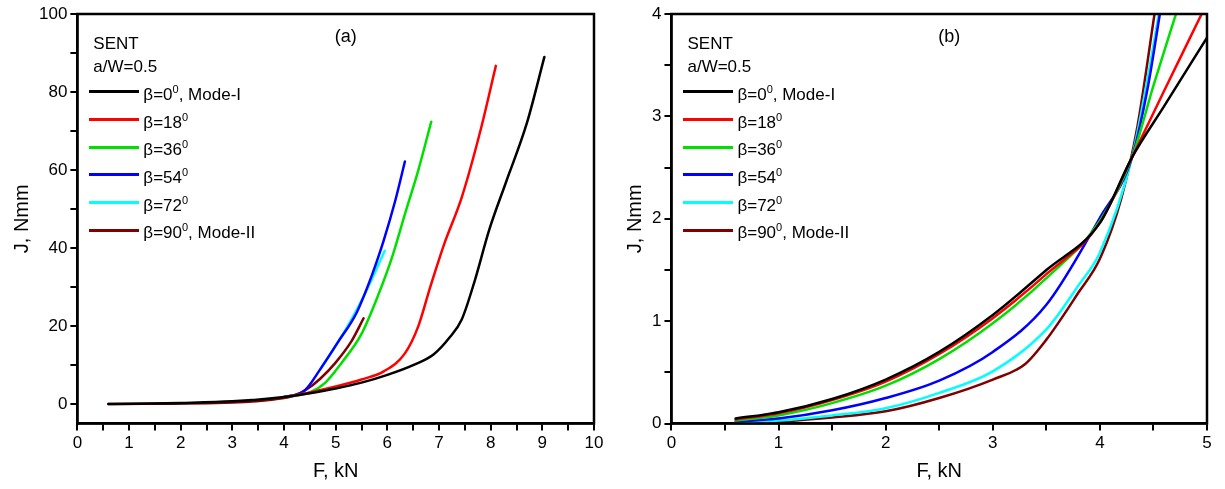 The image size is (1225, 489). I want to click on y-tick-label: 60, so click(58, 169).